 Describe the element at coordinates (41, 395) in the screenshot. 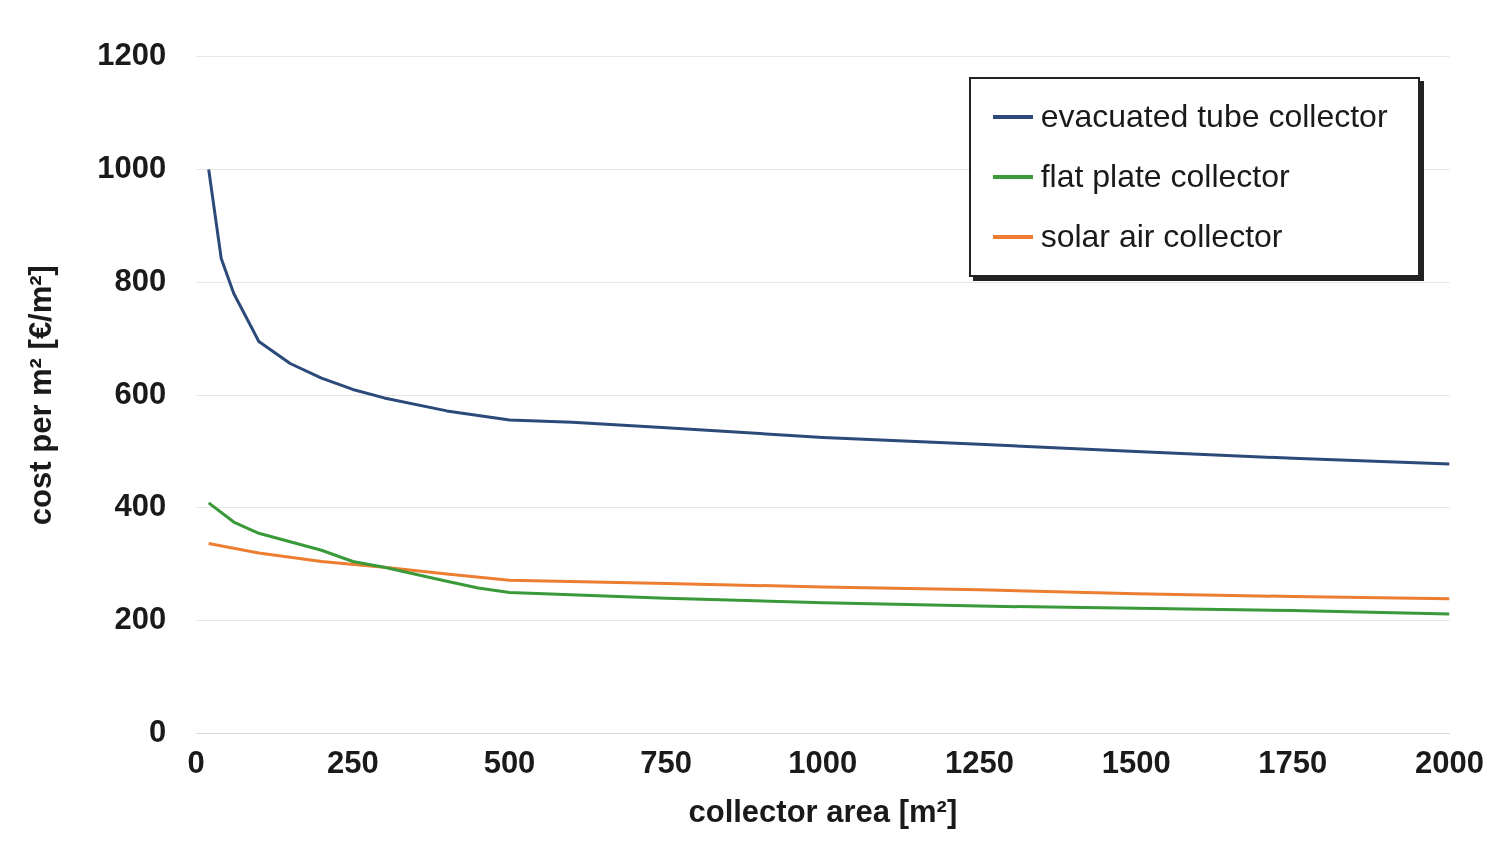

I see `y-axis-title: cost per m² [€/m²]` at that location.